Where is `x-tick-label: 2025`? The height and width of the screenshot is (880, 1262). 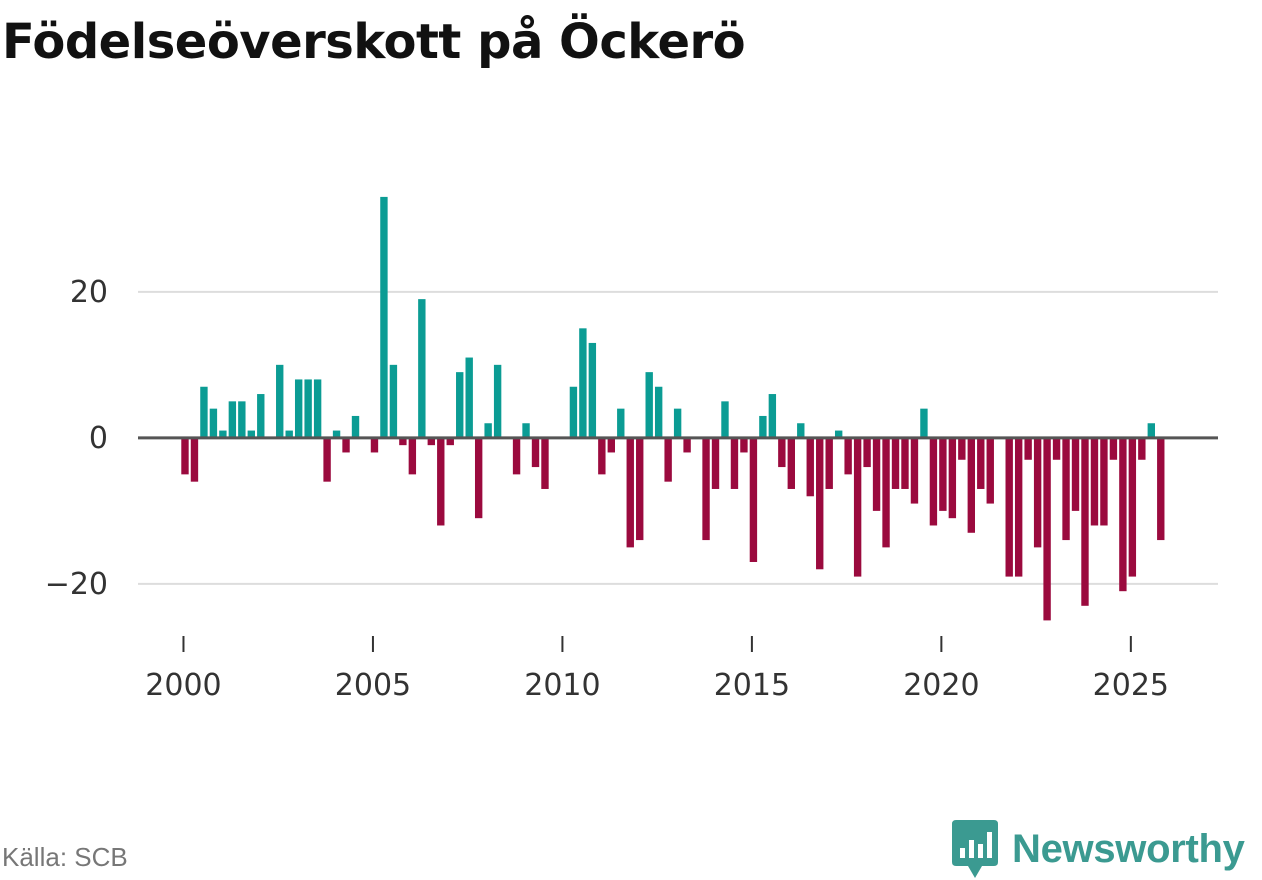 x-tick-label: 2025 is located at coordinates (1131, 685).